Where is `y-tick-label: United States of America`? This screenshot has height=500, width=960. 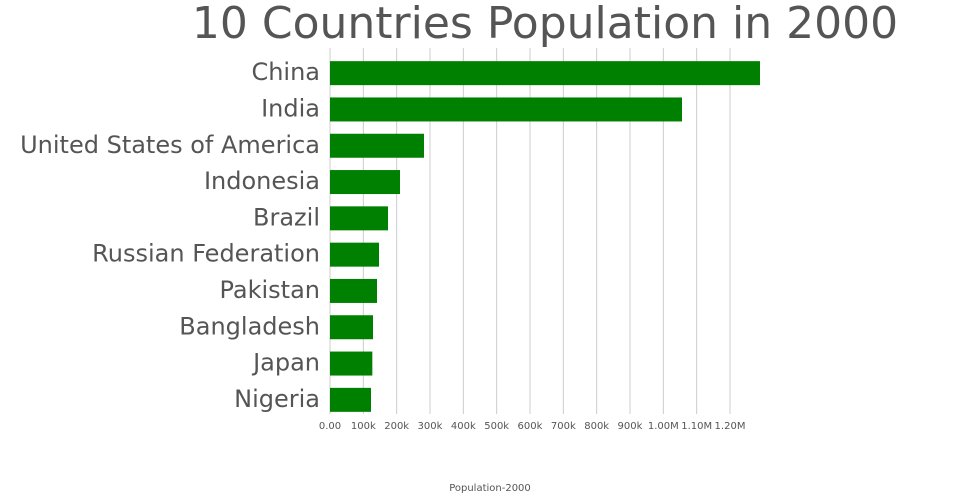
y-tick-label: United States of America is located at coordinates (170, 145).